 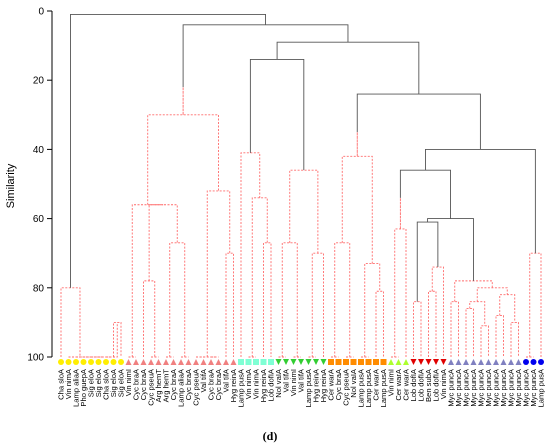 I want to click on leaf-label: Arg hemT, so click(x=166, y=386).